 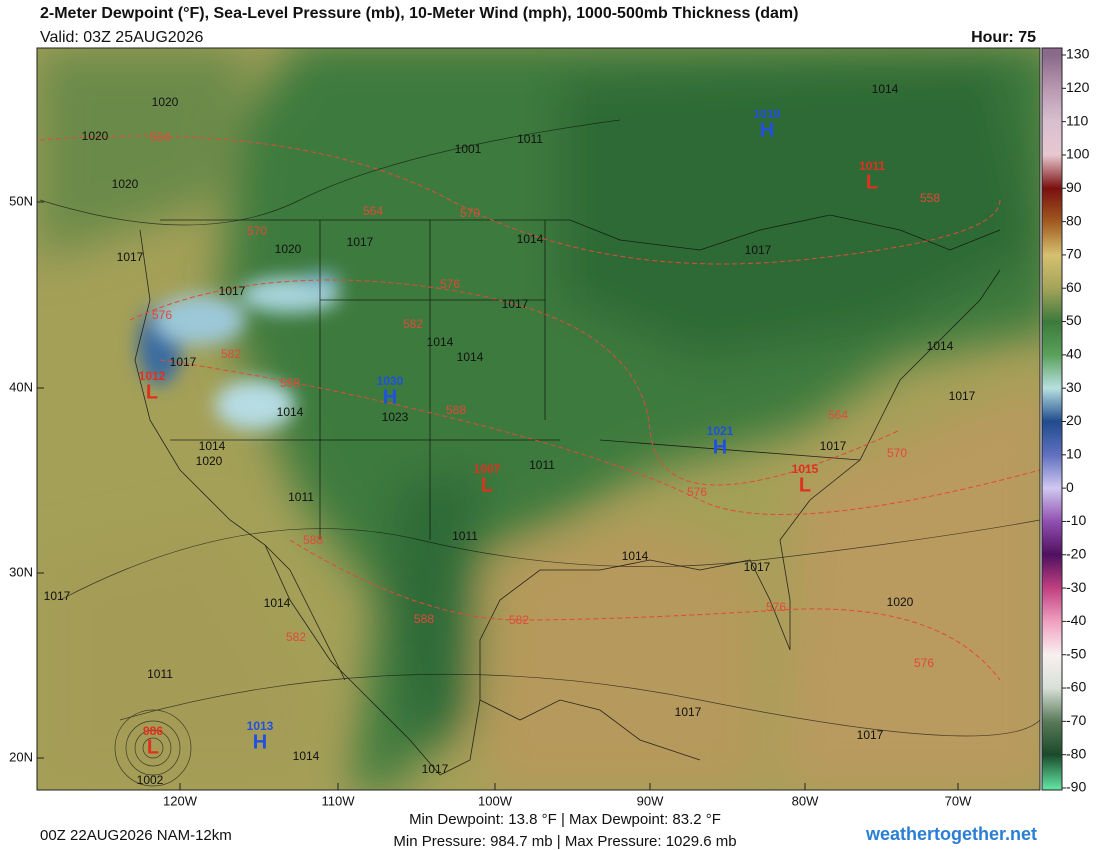 I want to click on colorbar-label: -30, so click(x=1076, y=587).